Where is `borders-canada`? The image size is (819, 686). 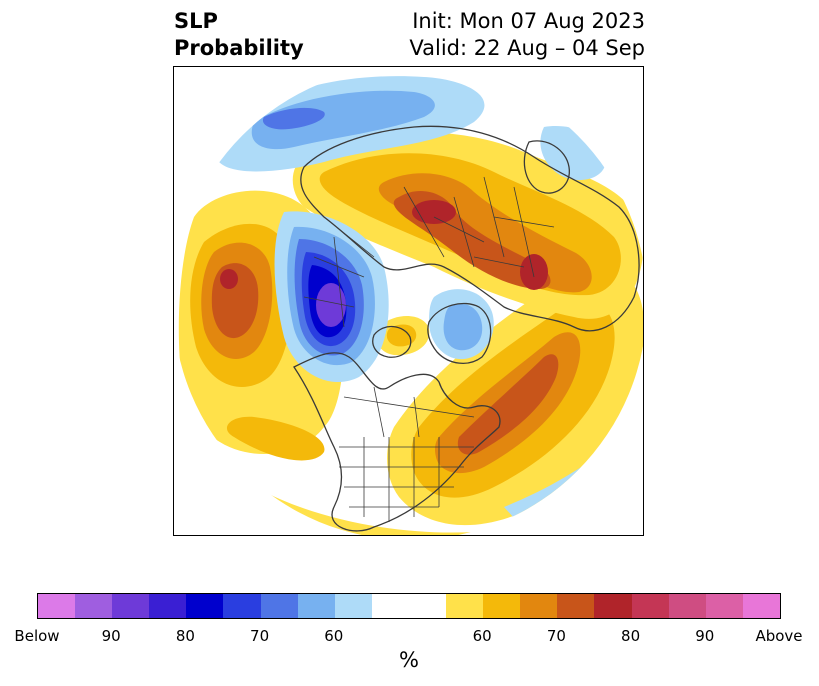 borders-canada is located at coordinates (409, 412).